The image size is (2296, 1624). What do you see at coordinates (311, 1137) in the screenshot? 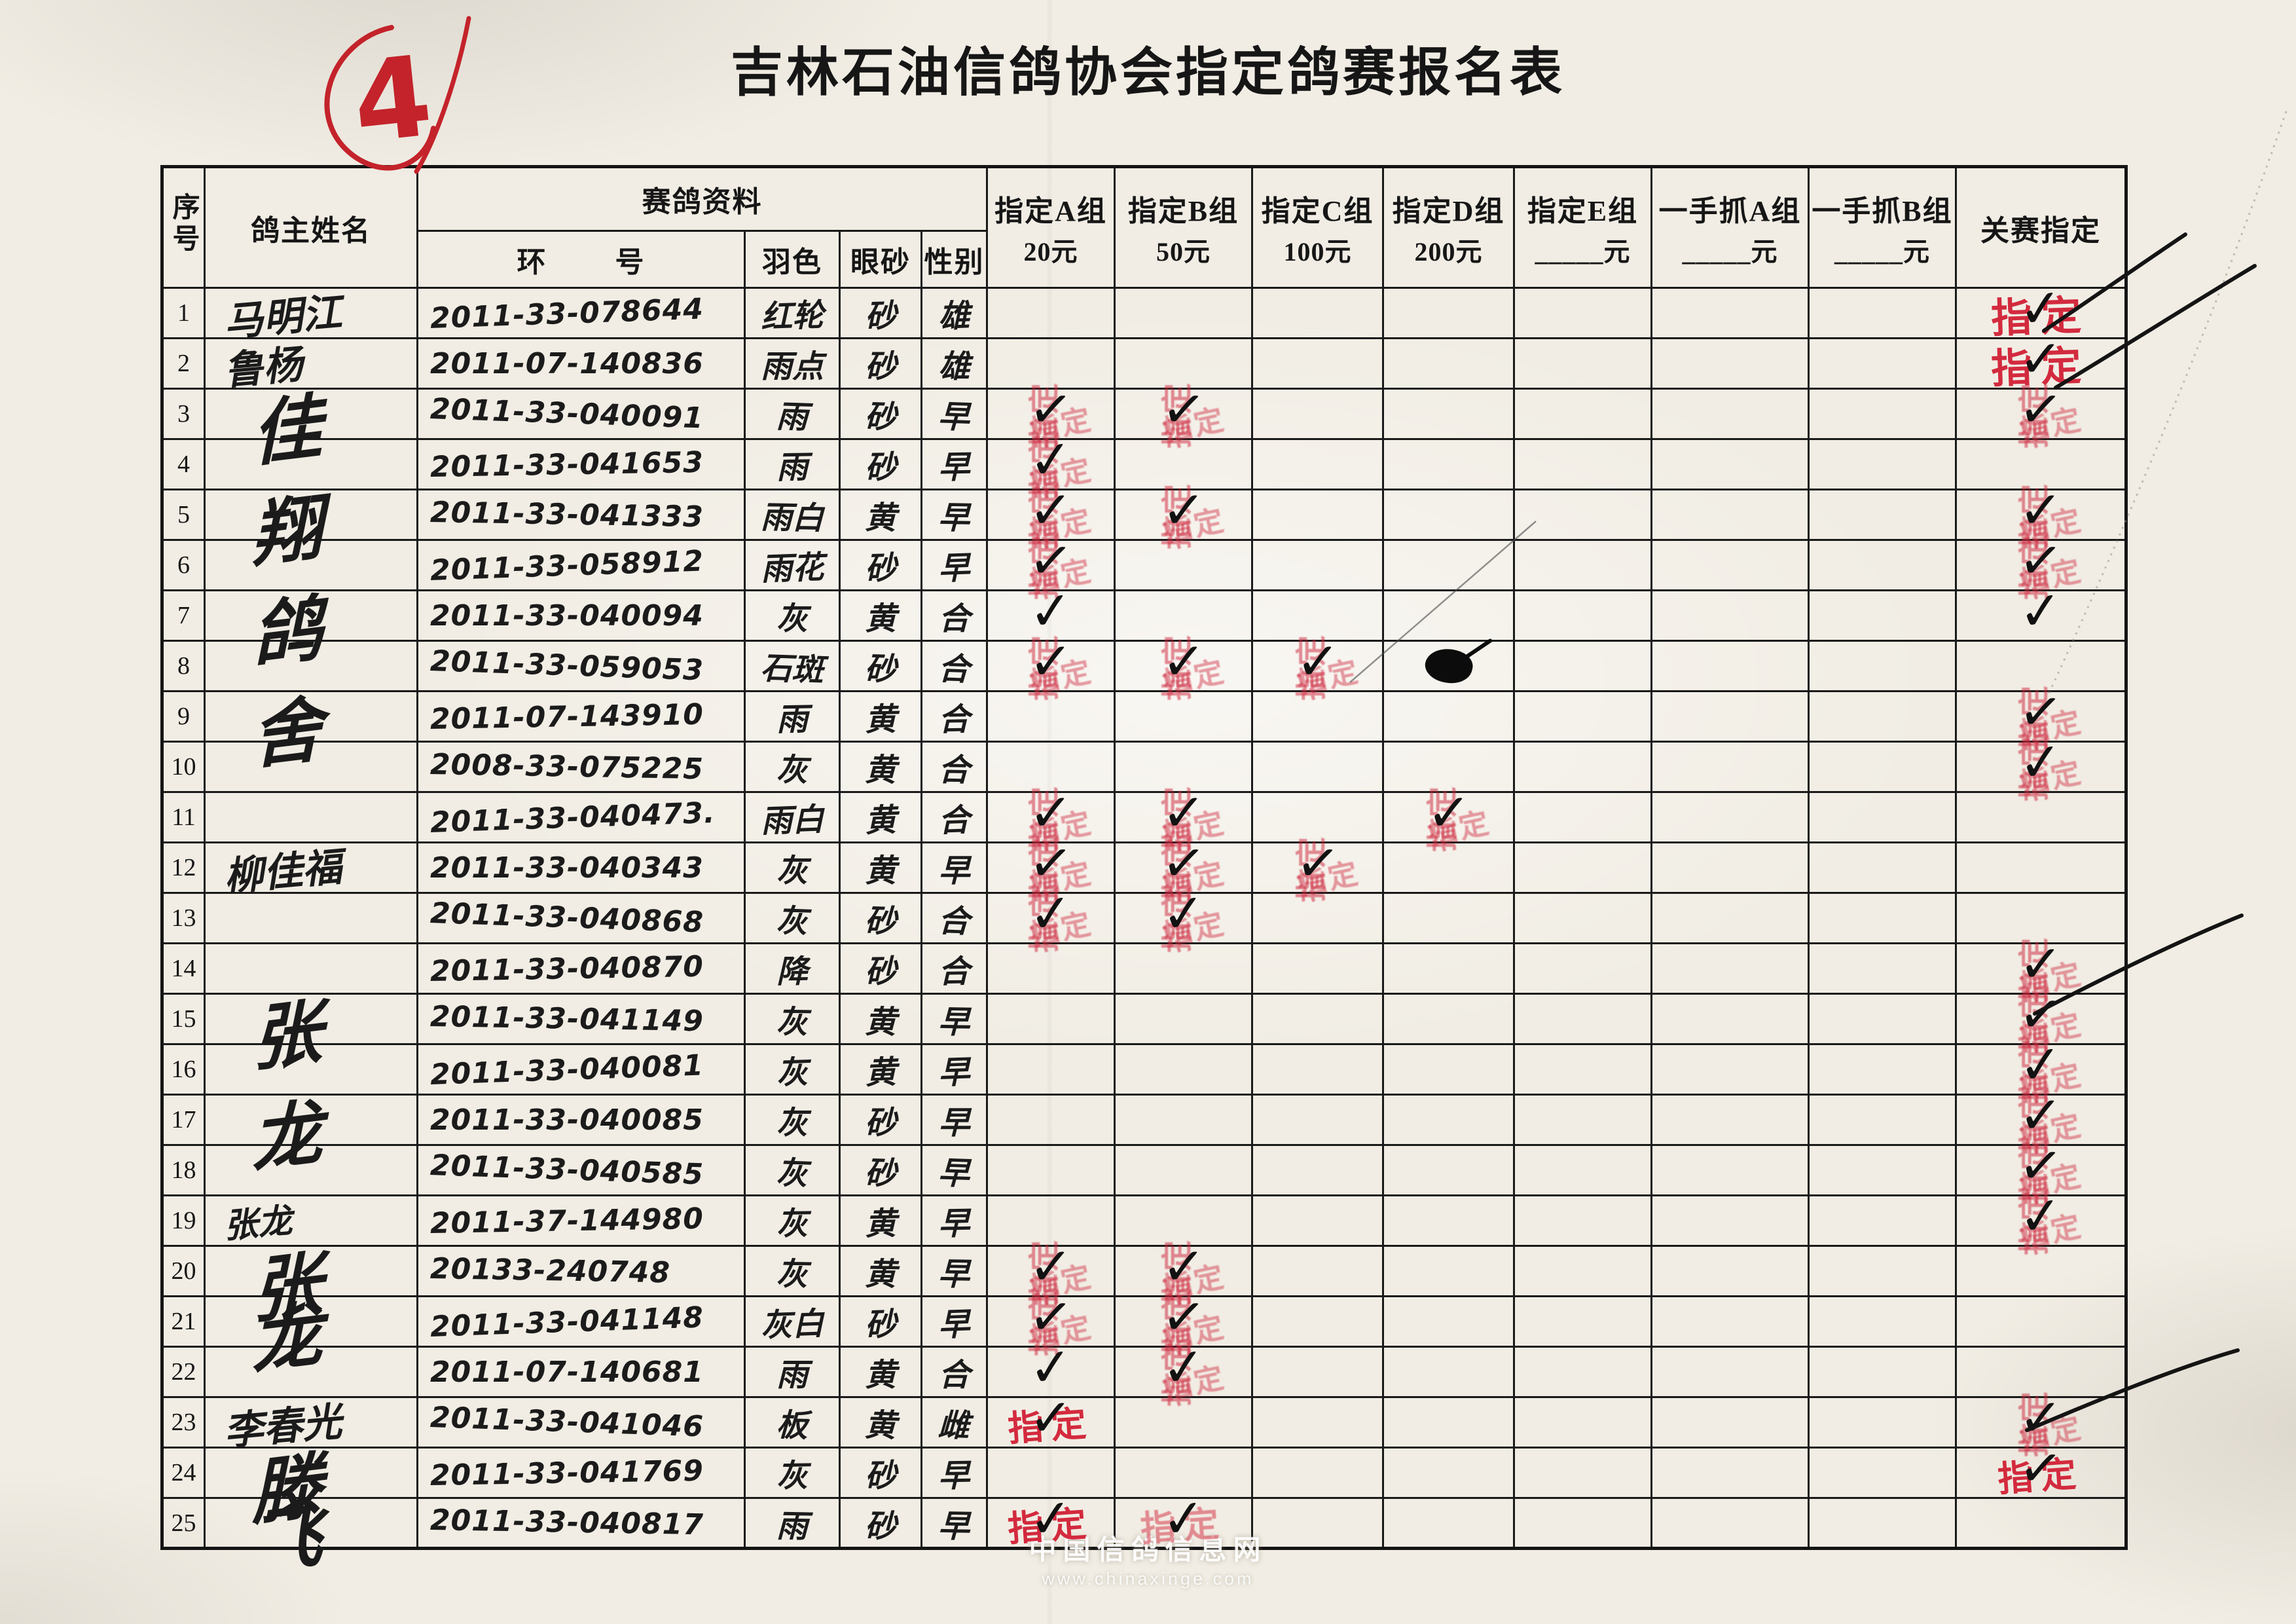
I see `cell-owner: 龙` at bounding box center [311, 1137].